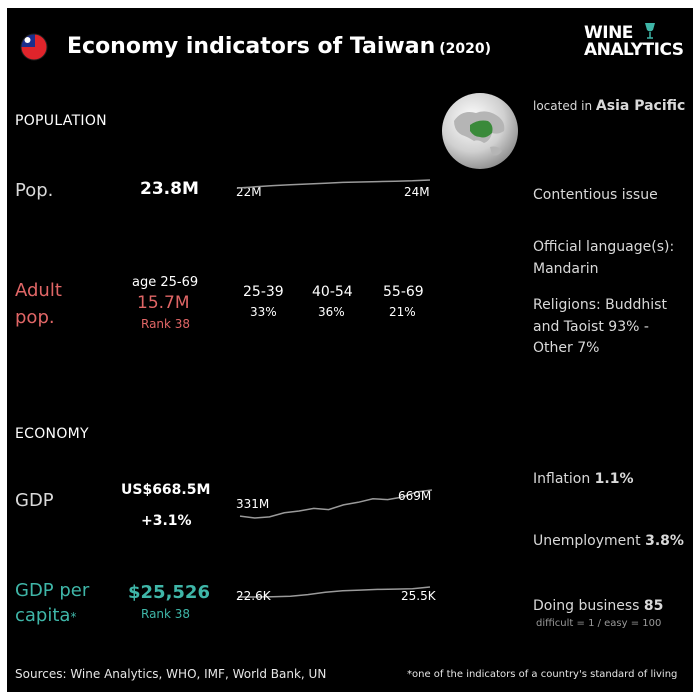 This screenshot has height=700, width=700. What do you see at coordinates (166, 614) in the screenshot?
I see `gdppc-rank: Rank 38` at bounding box center [166, 614].